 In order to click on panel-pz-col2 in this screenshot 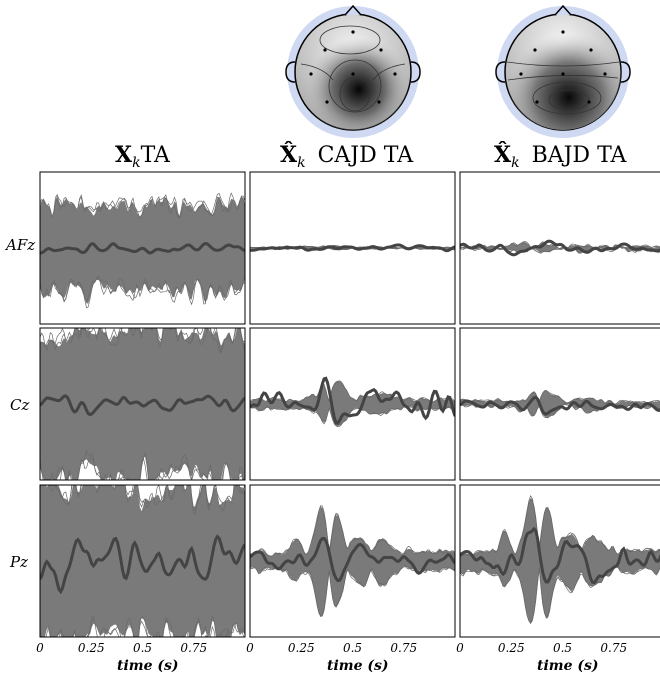, I will do `click(559, 561)`.